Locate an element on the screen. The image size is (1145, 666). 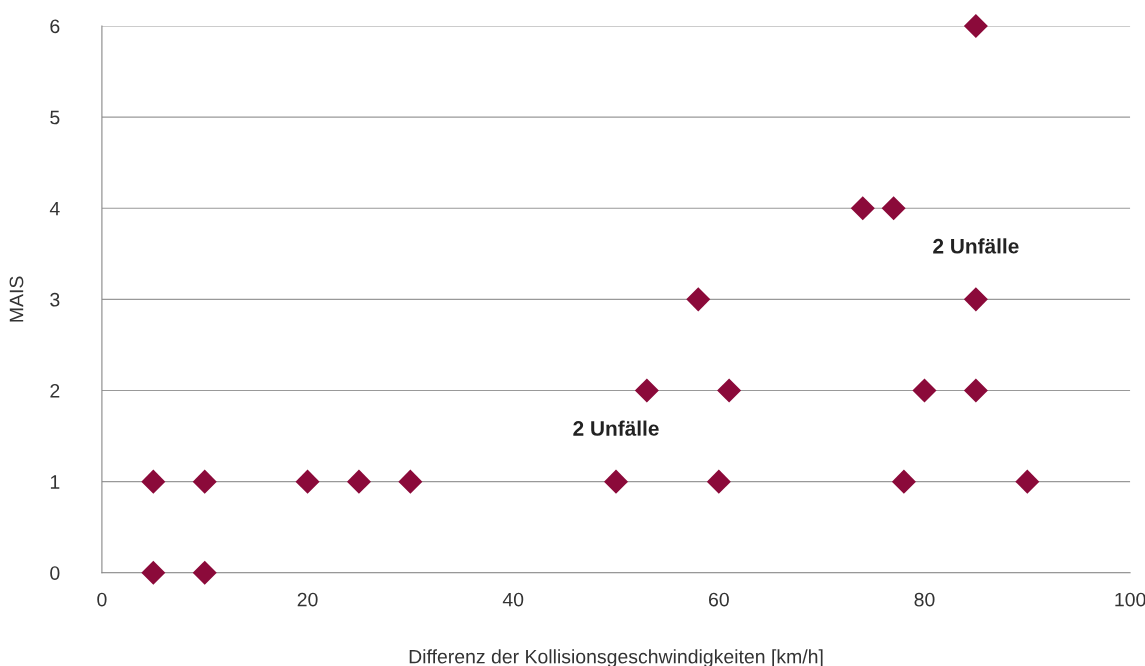
y-tick-label: 1 is located at coordinates (55, 482).